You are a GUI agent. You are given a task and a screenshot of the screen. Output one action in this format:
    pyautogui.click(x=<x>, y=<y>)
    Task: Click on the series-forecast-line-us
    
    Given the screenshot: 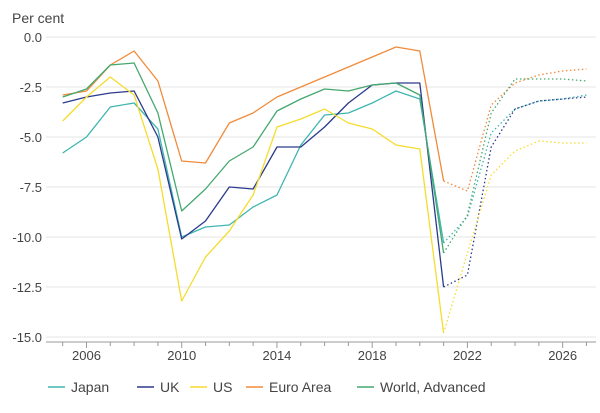 What is the action you would take?
    pyautogui.click(x=514, y=237)
    